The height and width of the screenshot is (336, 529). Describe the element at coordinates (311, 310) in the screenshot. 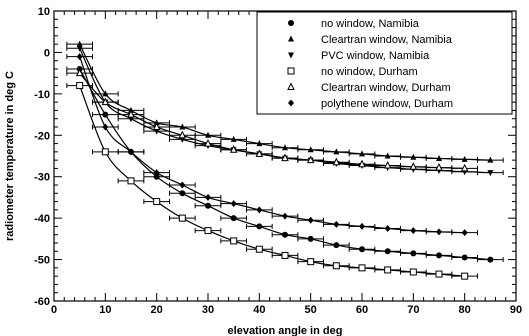

I see `x-tick-label: 50` at that location.